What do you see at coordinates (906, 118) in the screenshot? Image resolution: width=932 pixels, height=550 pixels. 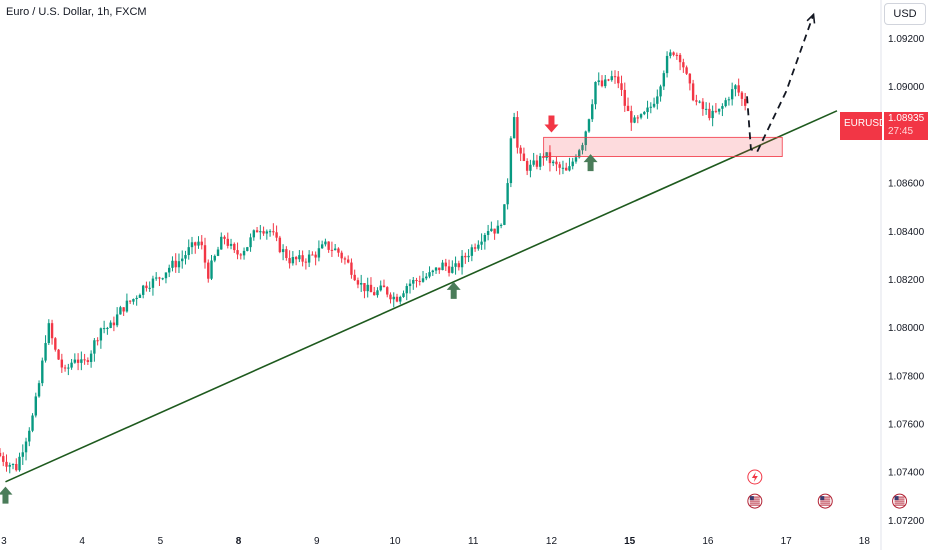 I see `current-price: 1.08935` at bounding box center [906, 118].